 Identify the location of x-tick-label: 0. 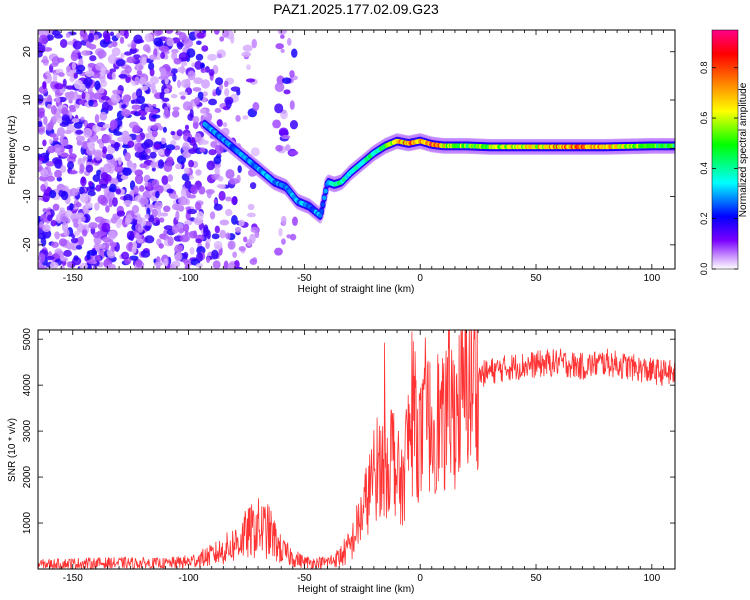
(420, 278).